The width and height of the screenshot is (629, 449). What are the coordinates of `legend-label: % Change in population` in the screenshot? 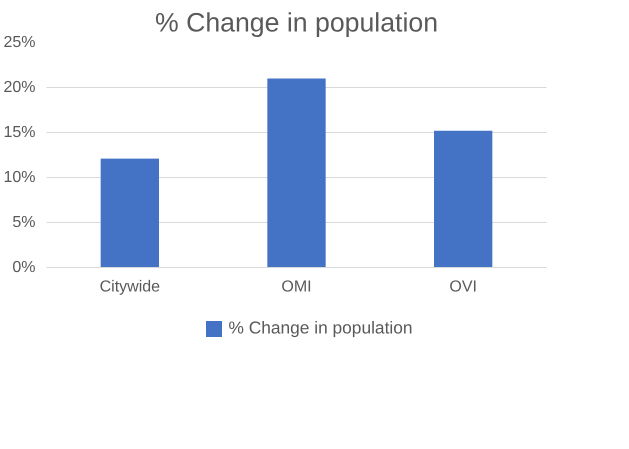 It's located at (320, 328).